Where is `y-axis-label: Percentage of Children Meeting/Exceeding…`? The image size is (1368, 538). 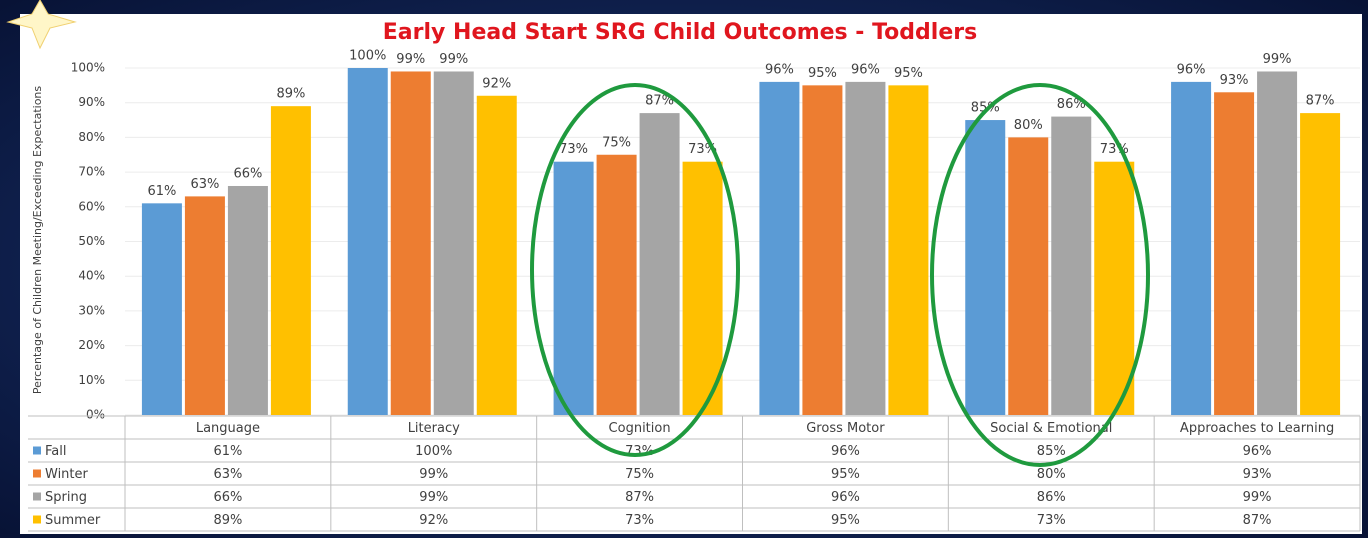 y-axis-label: Percentage of Children Meeting/Exceeding… is located at coordinates (37, 240).